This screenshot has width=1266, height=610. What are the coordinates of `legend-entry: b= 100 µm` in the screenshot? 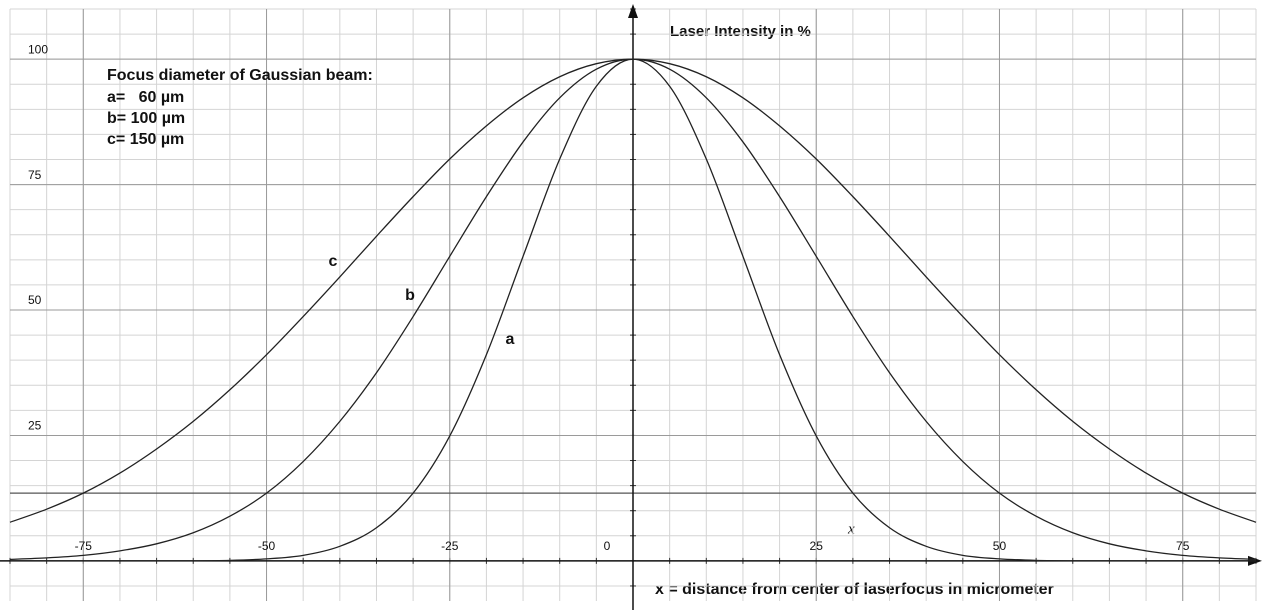 It's located at (146, 118).